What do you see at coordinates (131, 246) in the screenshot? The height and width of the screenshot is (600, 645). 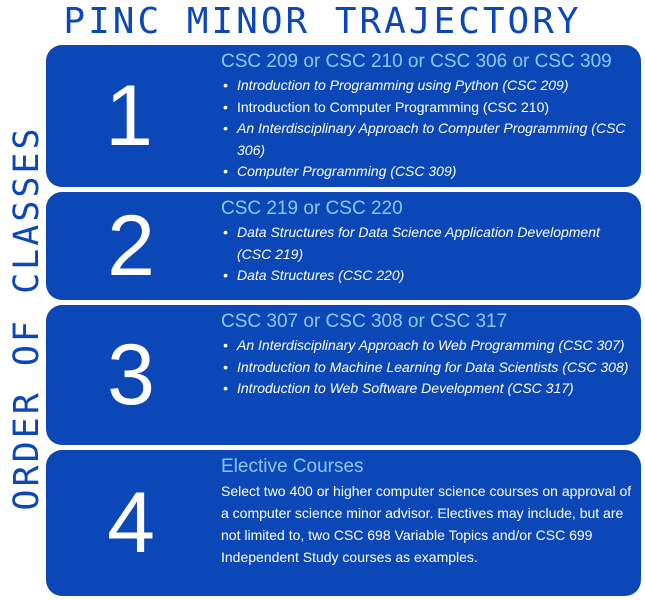 I see `step-number: 2` at bounding box center [131, 246].